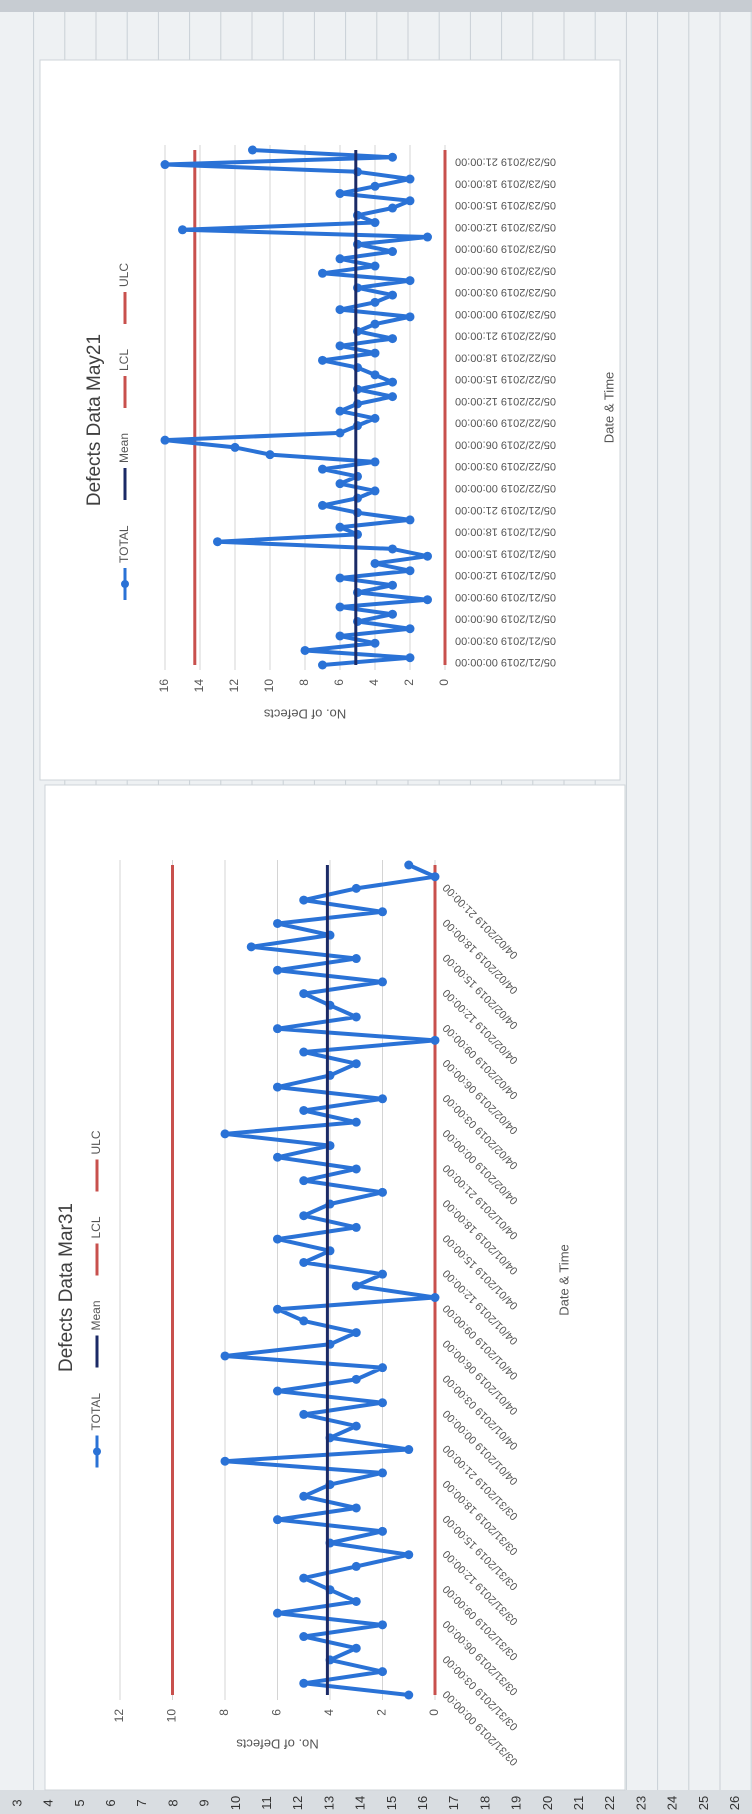  I want to click on y-tick-label: 14, so click(199, 686).